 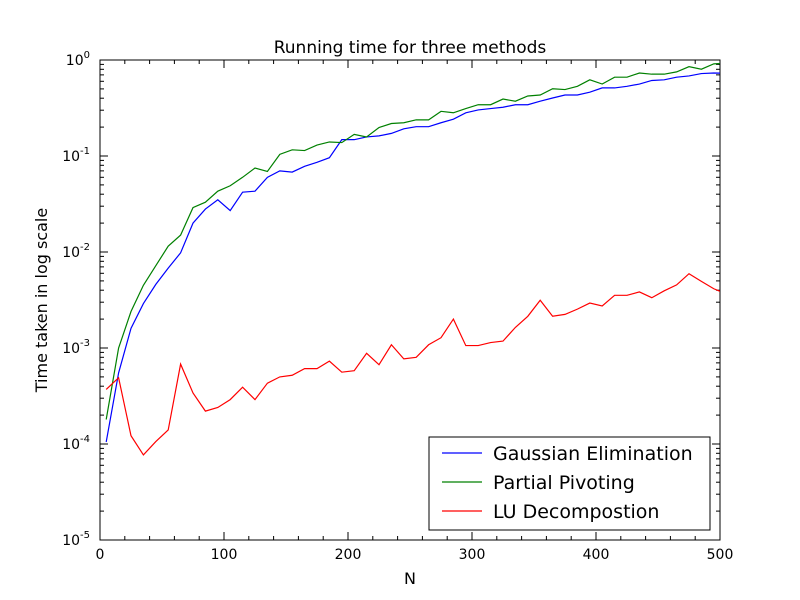 What do you see at coordinates (76, 443) in the screenshot?
I see `y-tick-label: 10⁻⁴` at bounding box center [76, 443].